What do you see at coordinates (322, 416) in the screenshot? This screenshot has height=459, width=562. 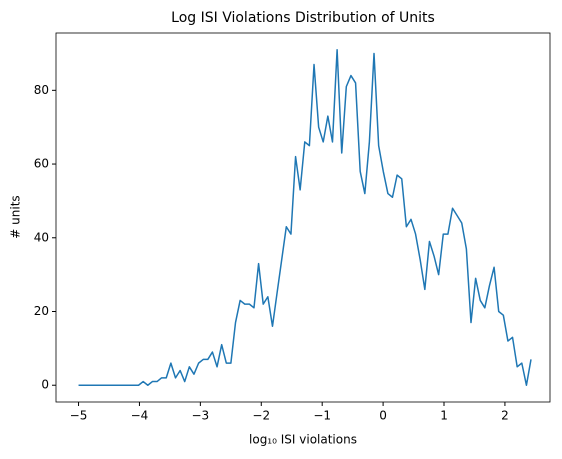 I see `x-tick-label: −1` at bounding box center [322, 416].